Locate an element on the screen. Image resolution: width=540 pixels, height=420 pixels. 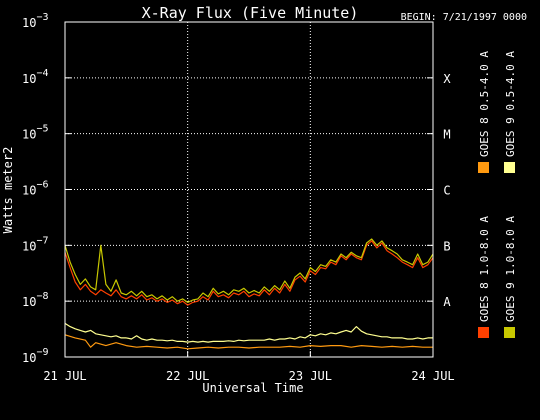
y-tick-label: 10⁻⁹ is located at coordinates (35, 356).